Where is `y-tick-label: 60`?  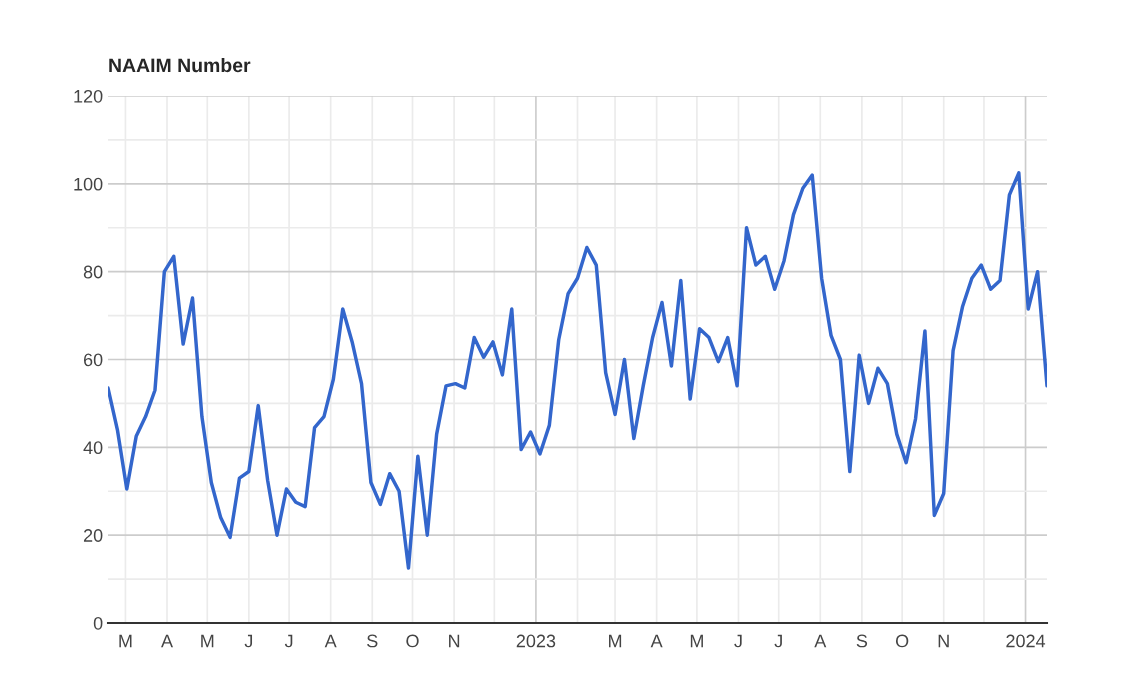 y-tick-label: 60 is located at coordinates (93, 360).